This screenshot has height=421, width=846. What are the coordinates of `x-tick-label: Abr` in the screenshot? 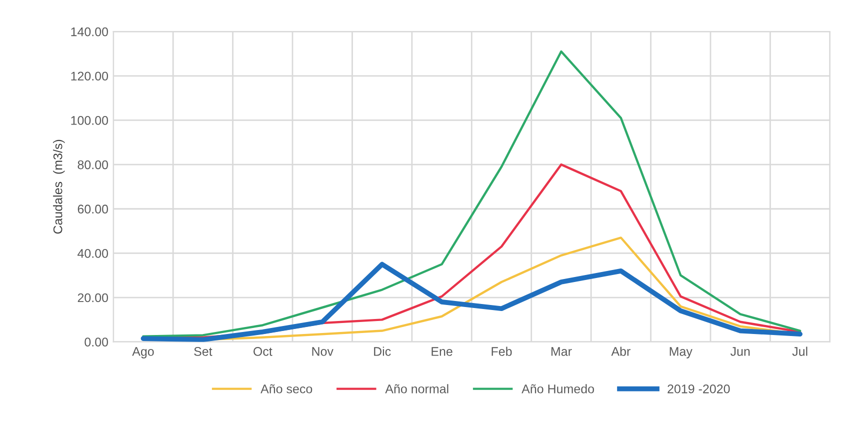 It's located at (620, 351).